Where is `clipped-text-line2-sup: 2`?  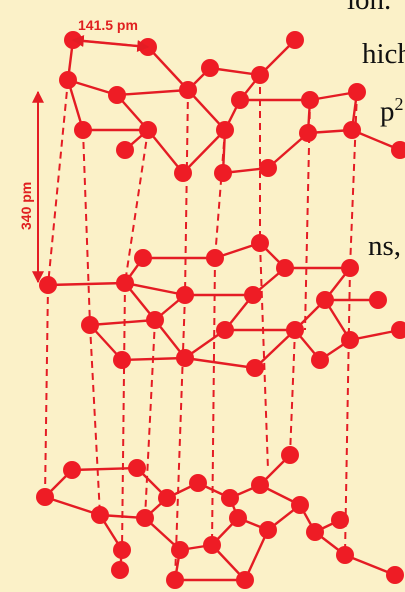 clipped-text-line2-sup: 2 is located at coordinates (399, 104).